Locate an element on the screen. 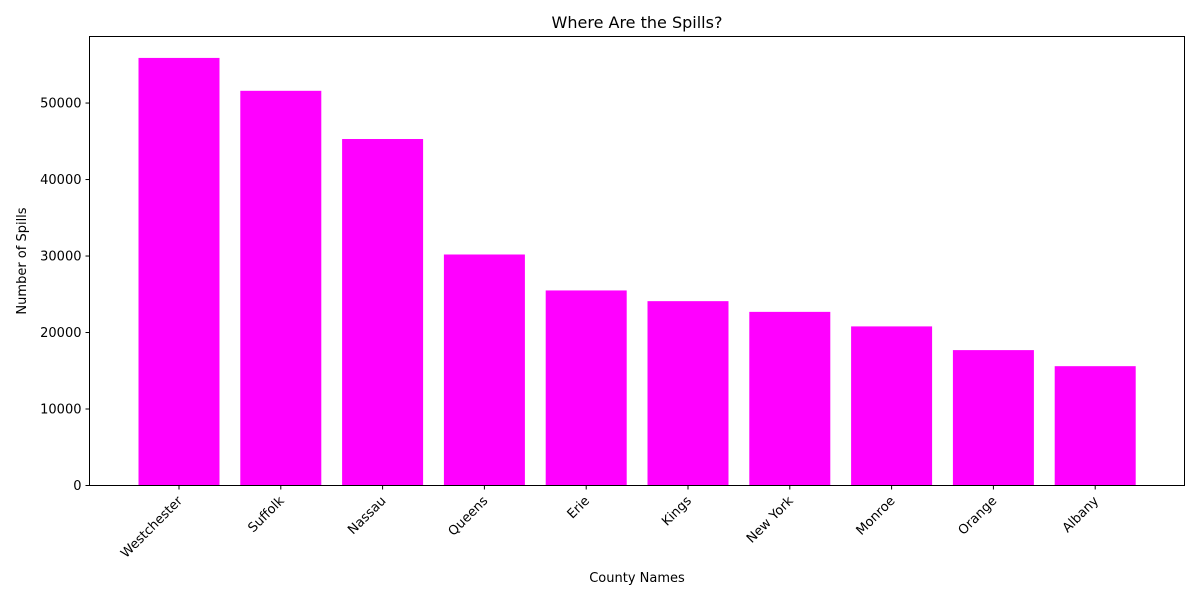  y-tick-label: 20000 is located at coordinates (60, 333).